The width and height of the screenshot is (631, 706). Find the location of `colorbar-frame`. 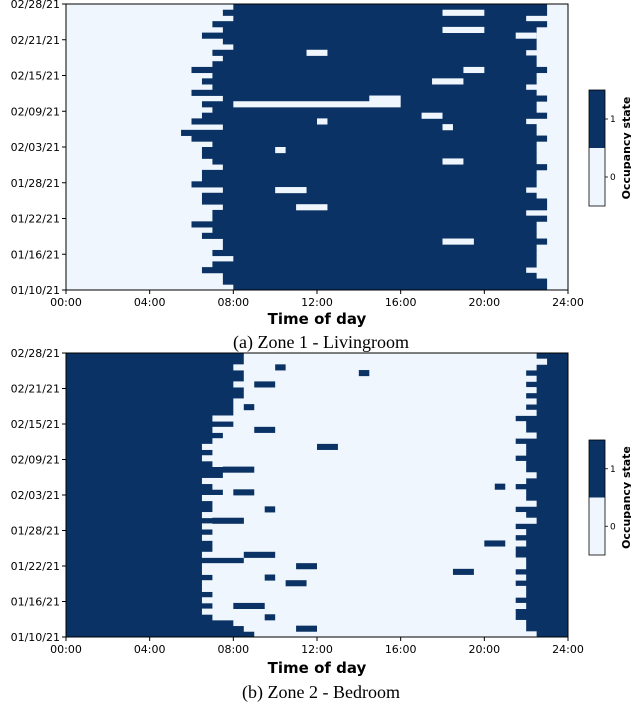

colorbar-frame is located at coordinates (597, 497).